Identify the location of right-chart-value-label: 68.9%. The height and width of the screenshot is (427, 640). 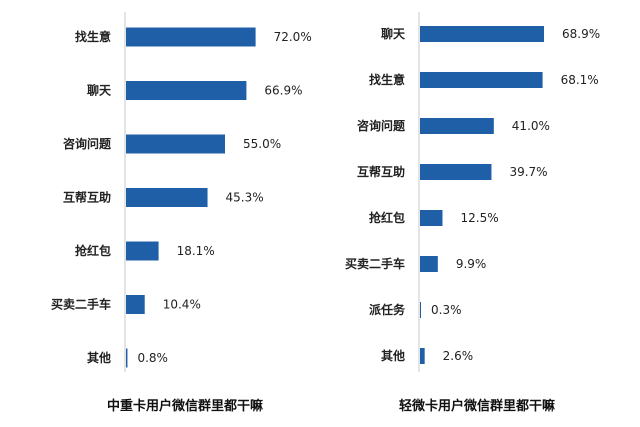
(581, 34).